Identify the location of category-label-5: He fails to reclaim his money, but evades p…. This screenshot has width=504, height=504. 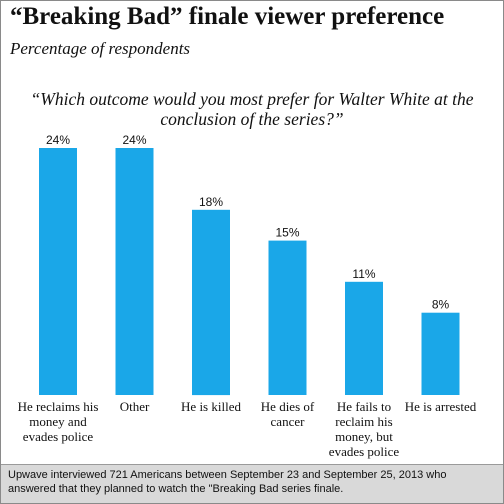
(364, 429).